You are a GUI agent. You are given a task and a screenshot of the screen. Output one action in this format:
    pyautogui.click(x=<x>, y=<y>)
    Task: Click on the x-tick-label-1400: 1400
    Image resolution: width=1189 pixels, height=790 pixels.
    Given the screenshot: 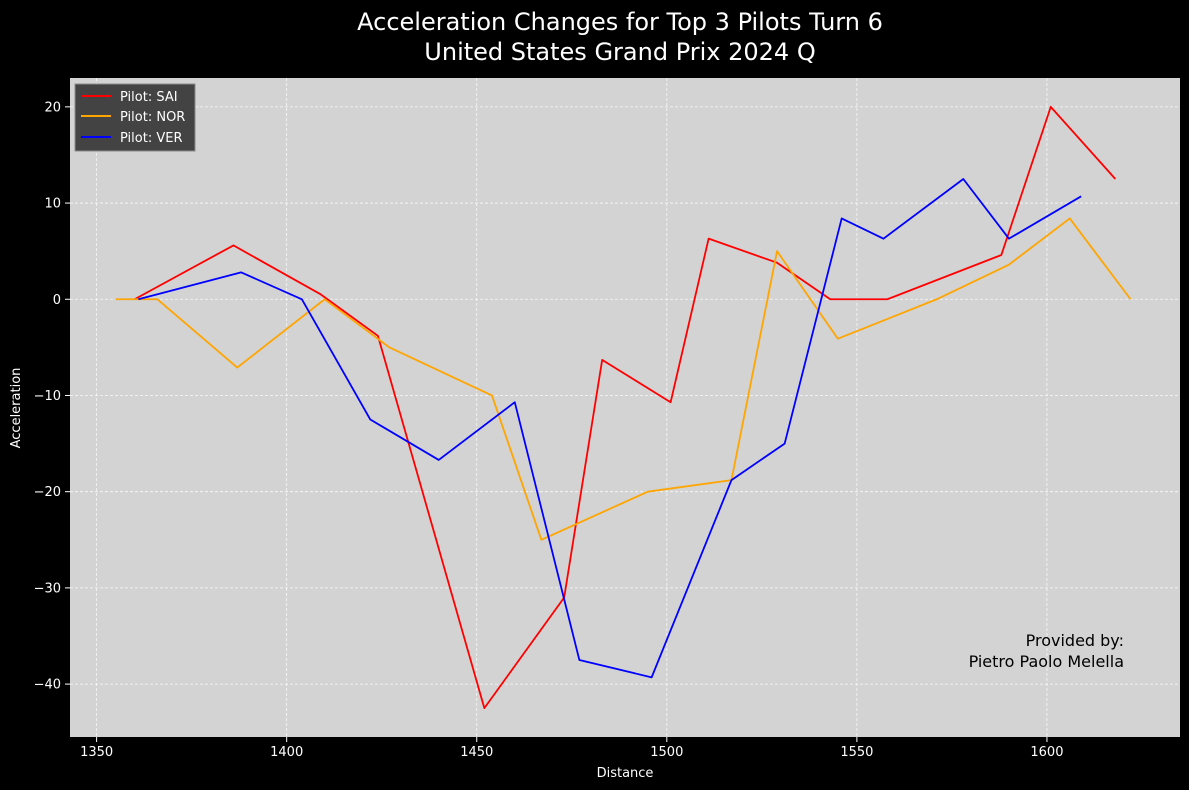 What is the action you would take?
    pyautogui.click(x=286, y=752)
    